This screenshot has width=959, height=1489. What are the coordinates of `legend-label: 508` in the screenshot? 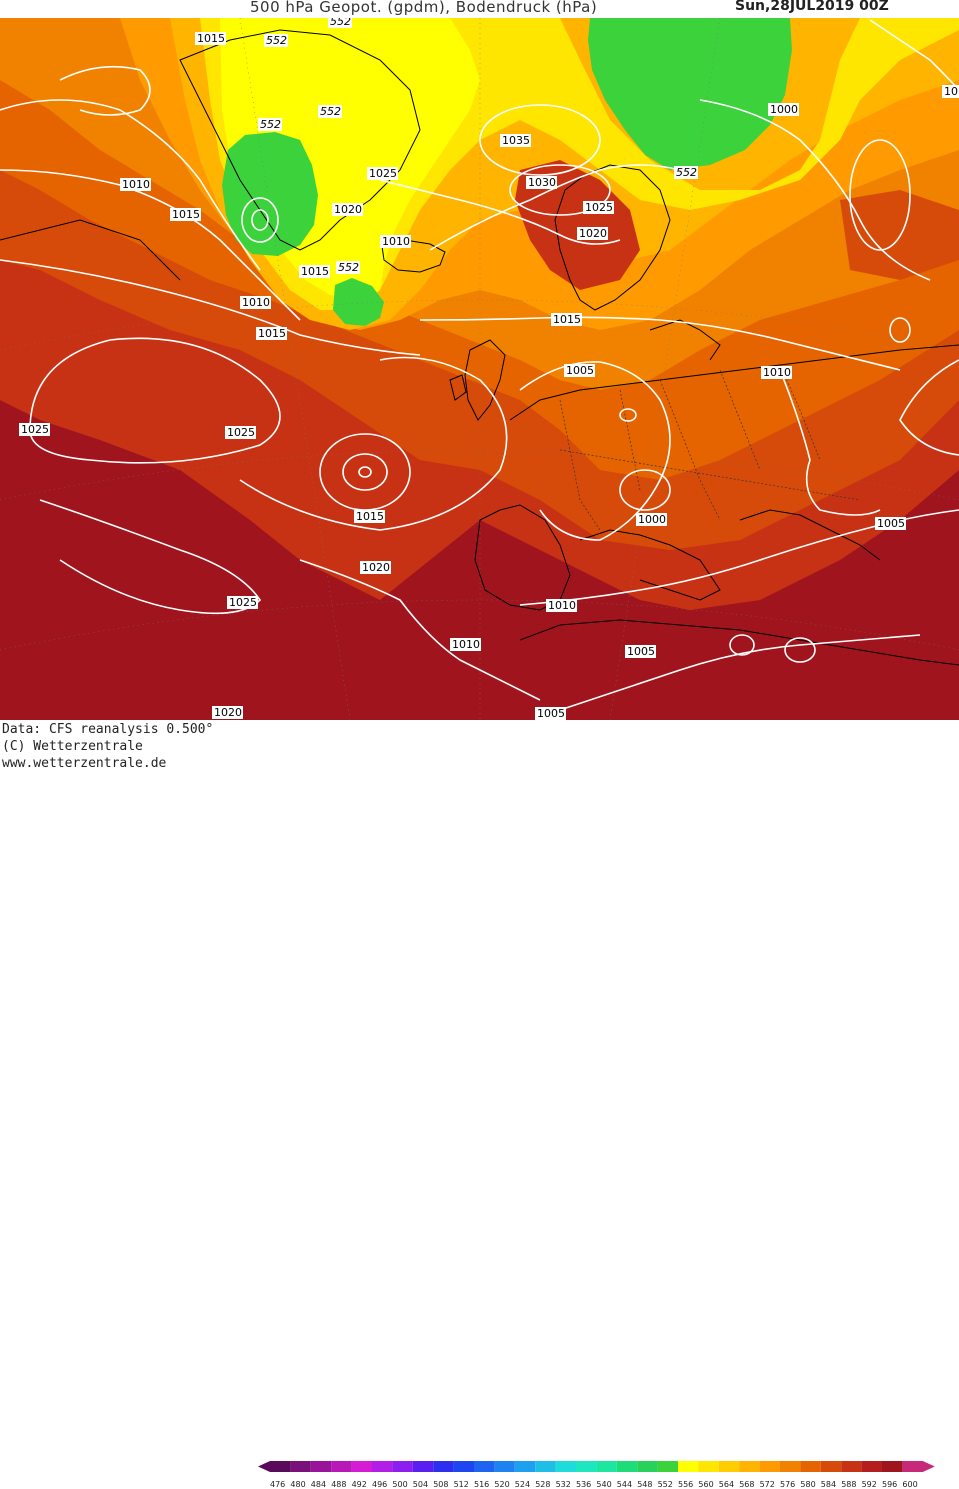 It's located at (440, 1484).